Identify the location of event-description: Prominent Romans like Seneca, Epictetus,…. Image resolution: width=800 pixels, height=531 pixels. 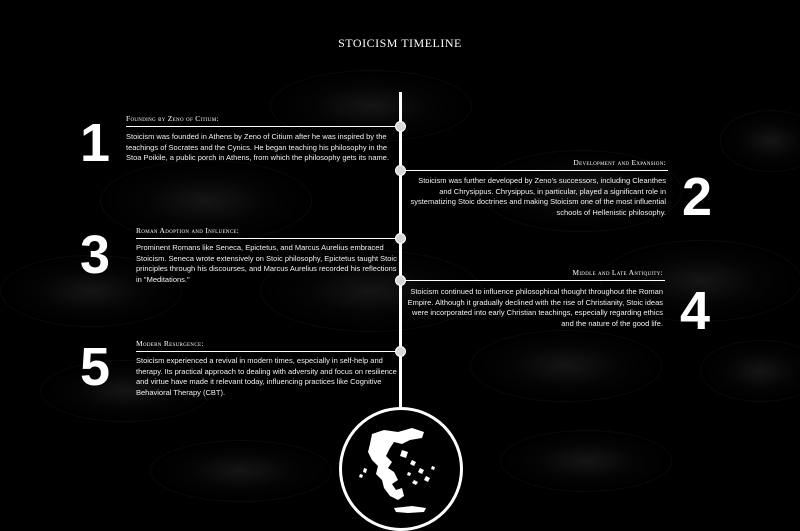
(266, 263).